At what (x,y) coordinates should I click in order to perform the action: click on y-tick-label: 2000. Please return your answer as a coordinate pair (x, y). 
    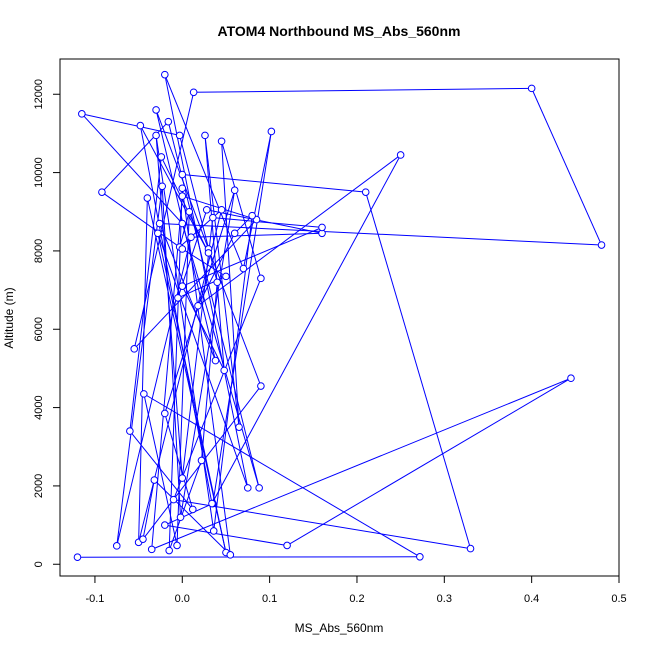
    Looking at the image, I should click on (39, 486).